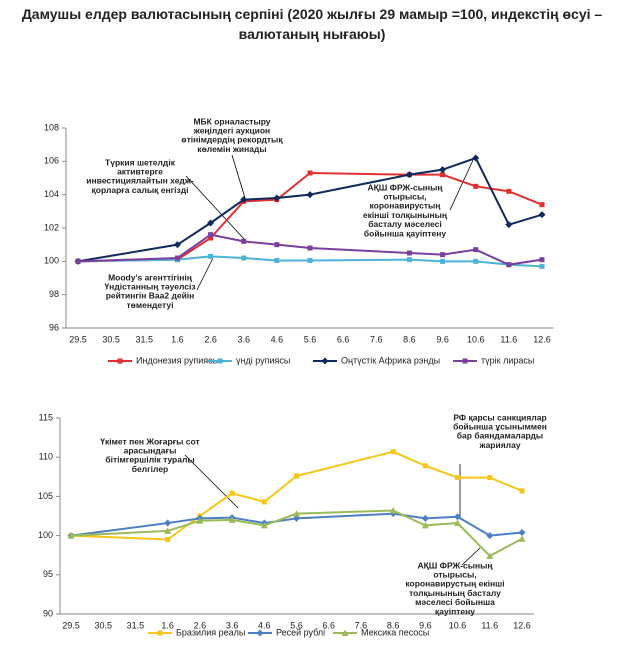 The height and width of the screenshot is (652, 624). I want to click on annotation: Үкімет пен Жоғарғы сот, so click(149, 441).